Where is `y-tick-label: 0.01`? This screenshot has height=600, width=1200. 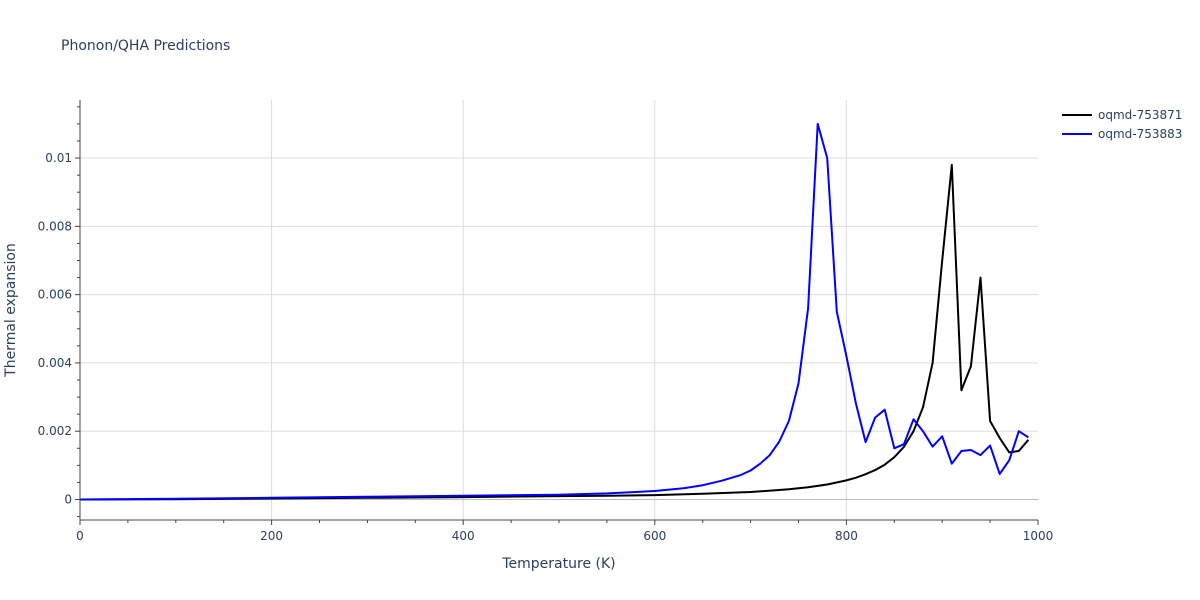
y-tick-label: 0.01 is located at coordinates (58, 158).